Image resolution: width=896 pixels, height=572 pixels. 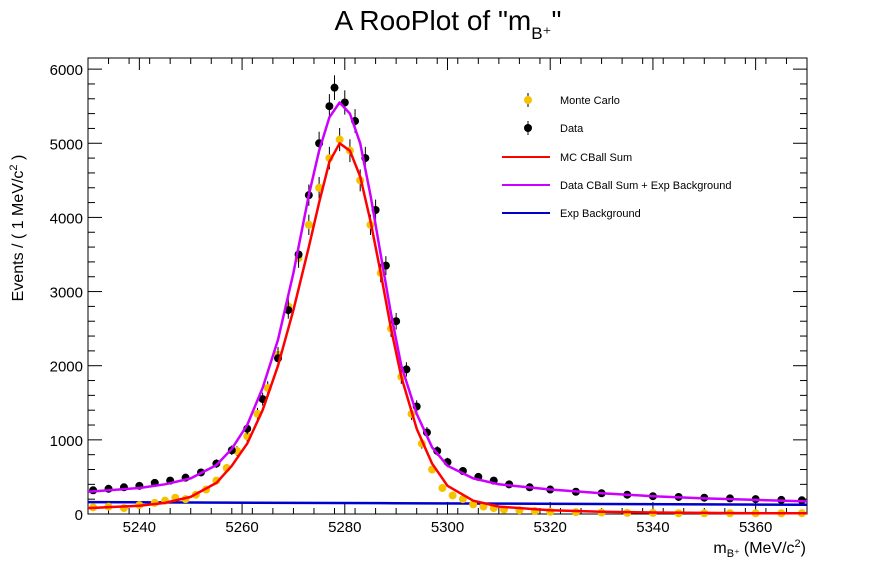 I want to click on legend-label-exp-background: Exp Background, so click(x=600, y=214).